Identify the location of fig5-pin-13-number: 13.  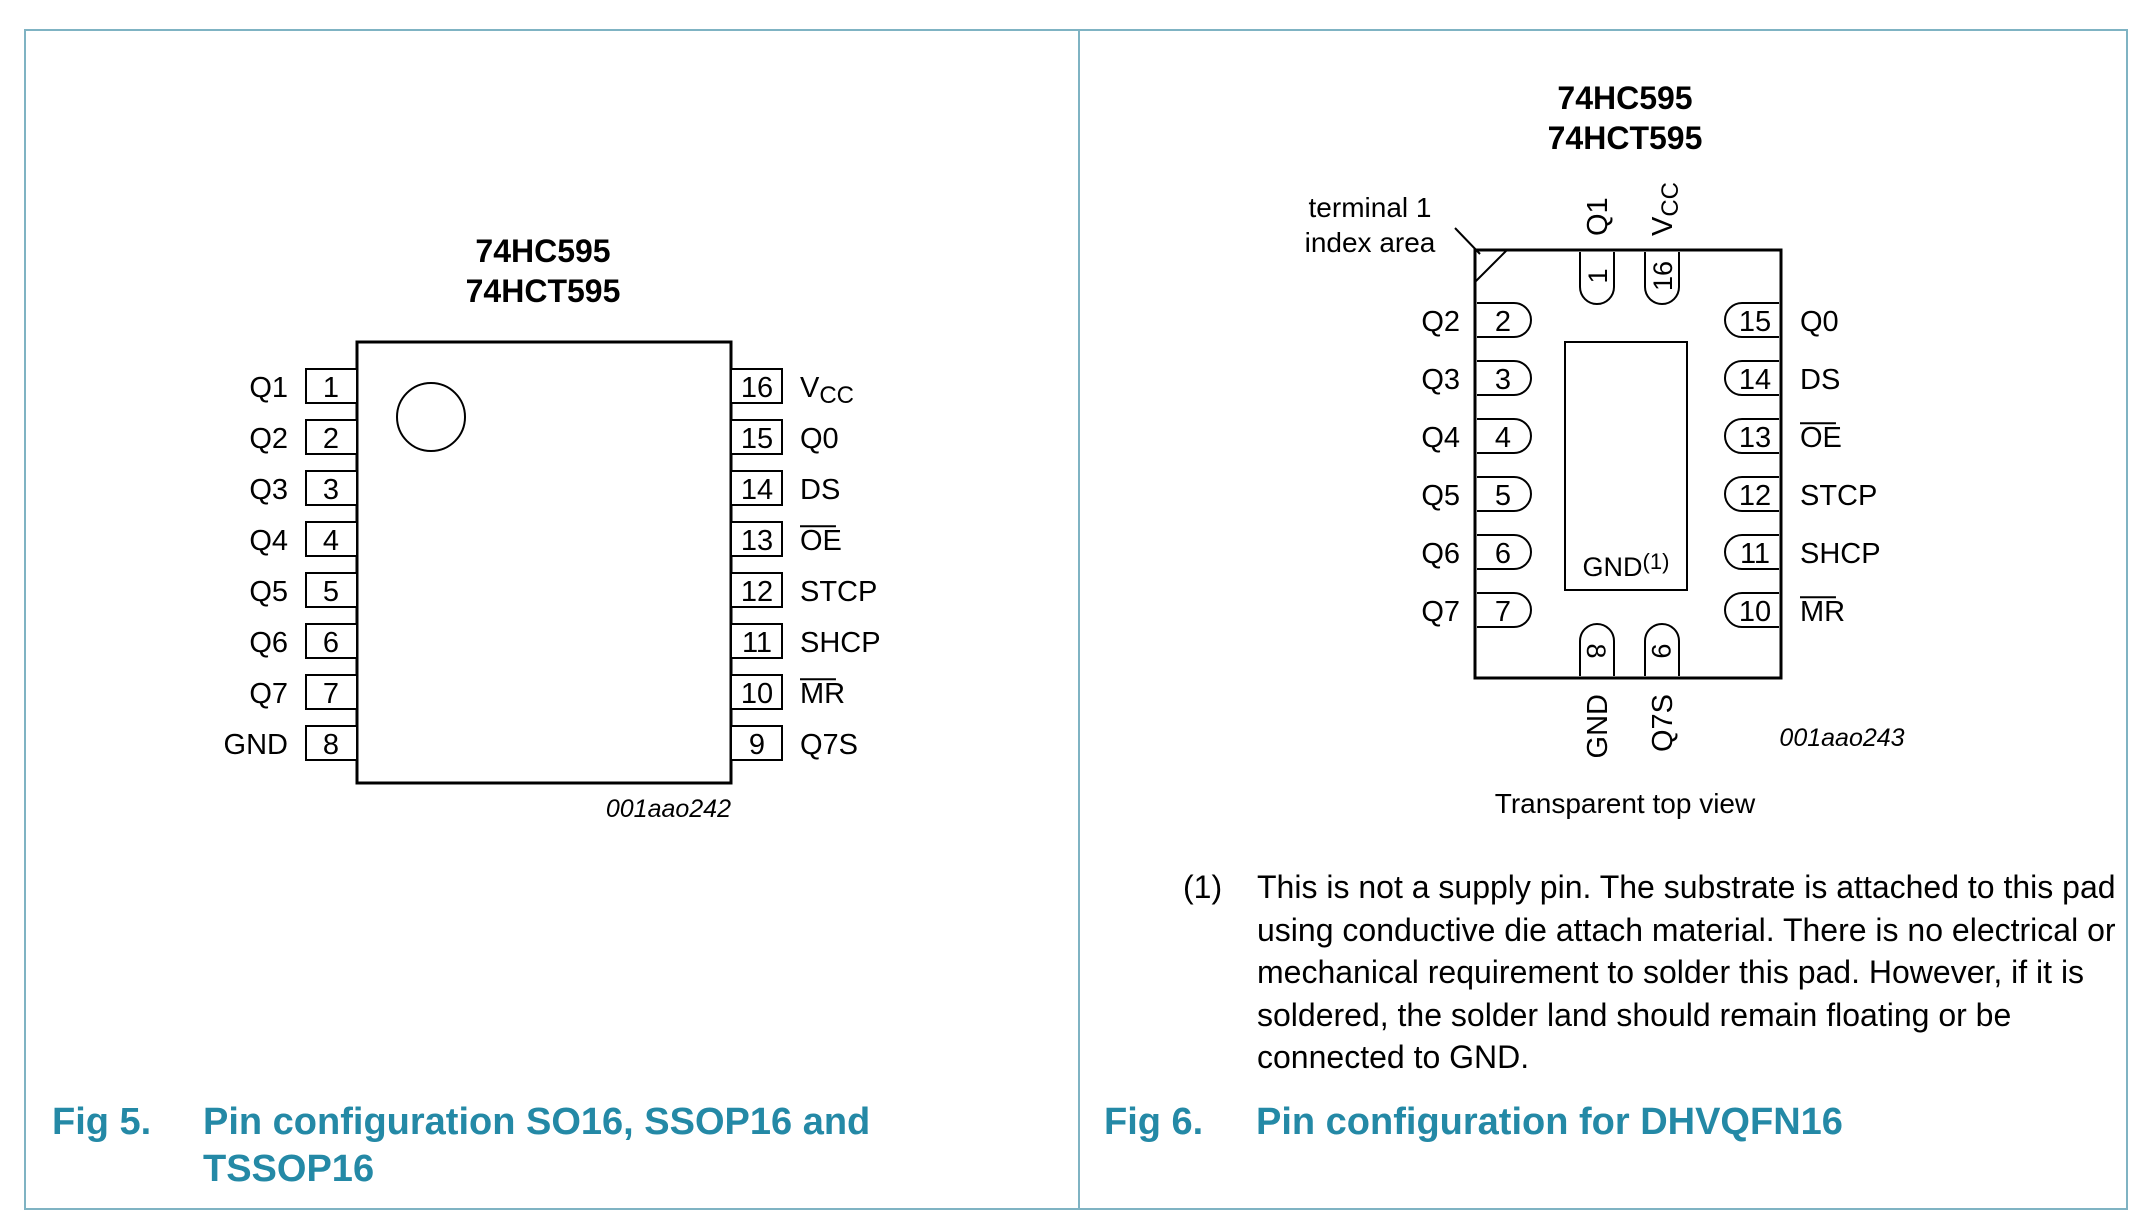
(757, 541).